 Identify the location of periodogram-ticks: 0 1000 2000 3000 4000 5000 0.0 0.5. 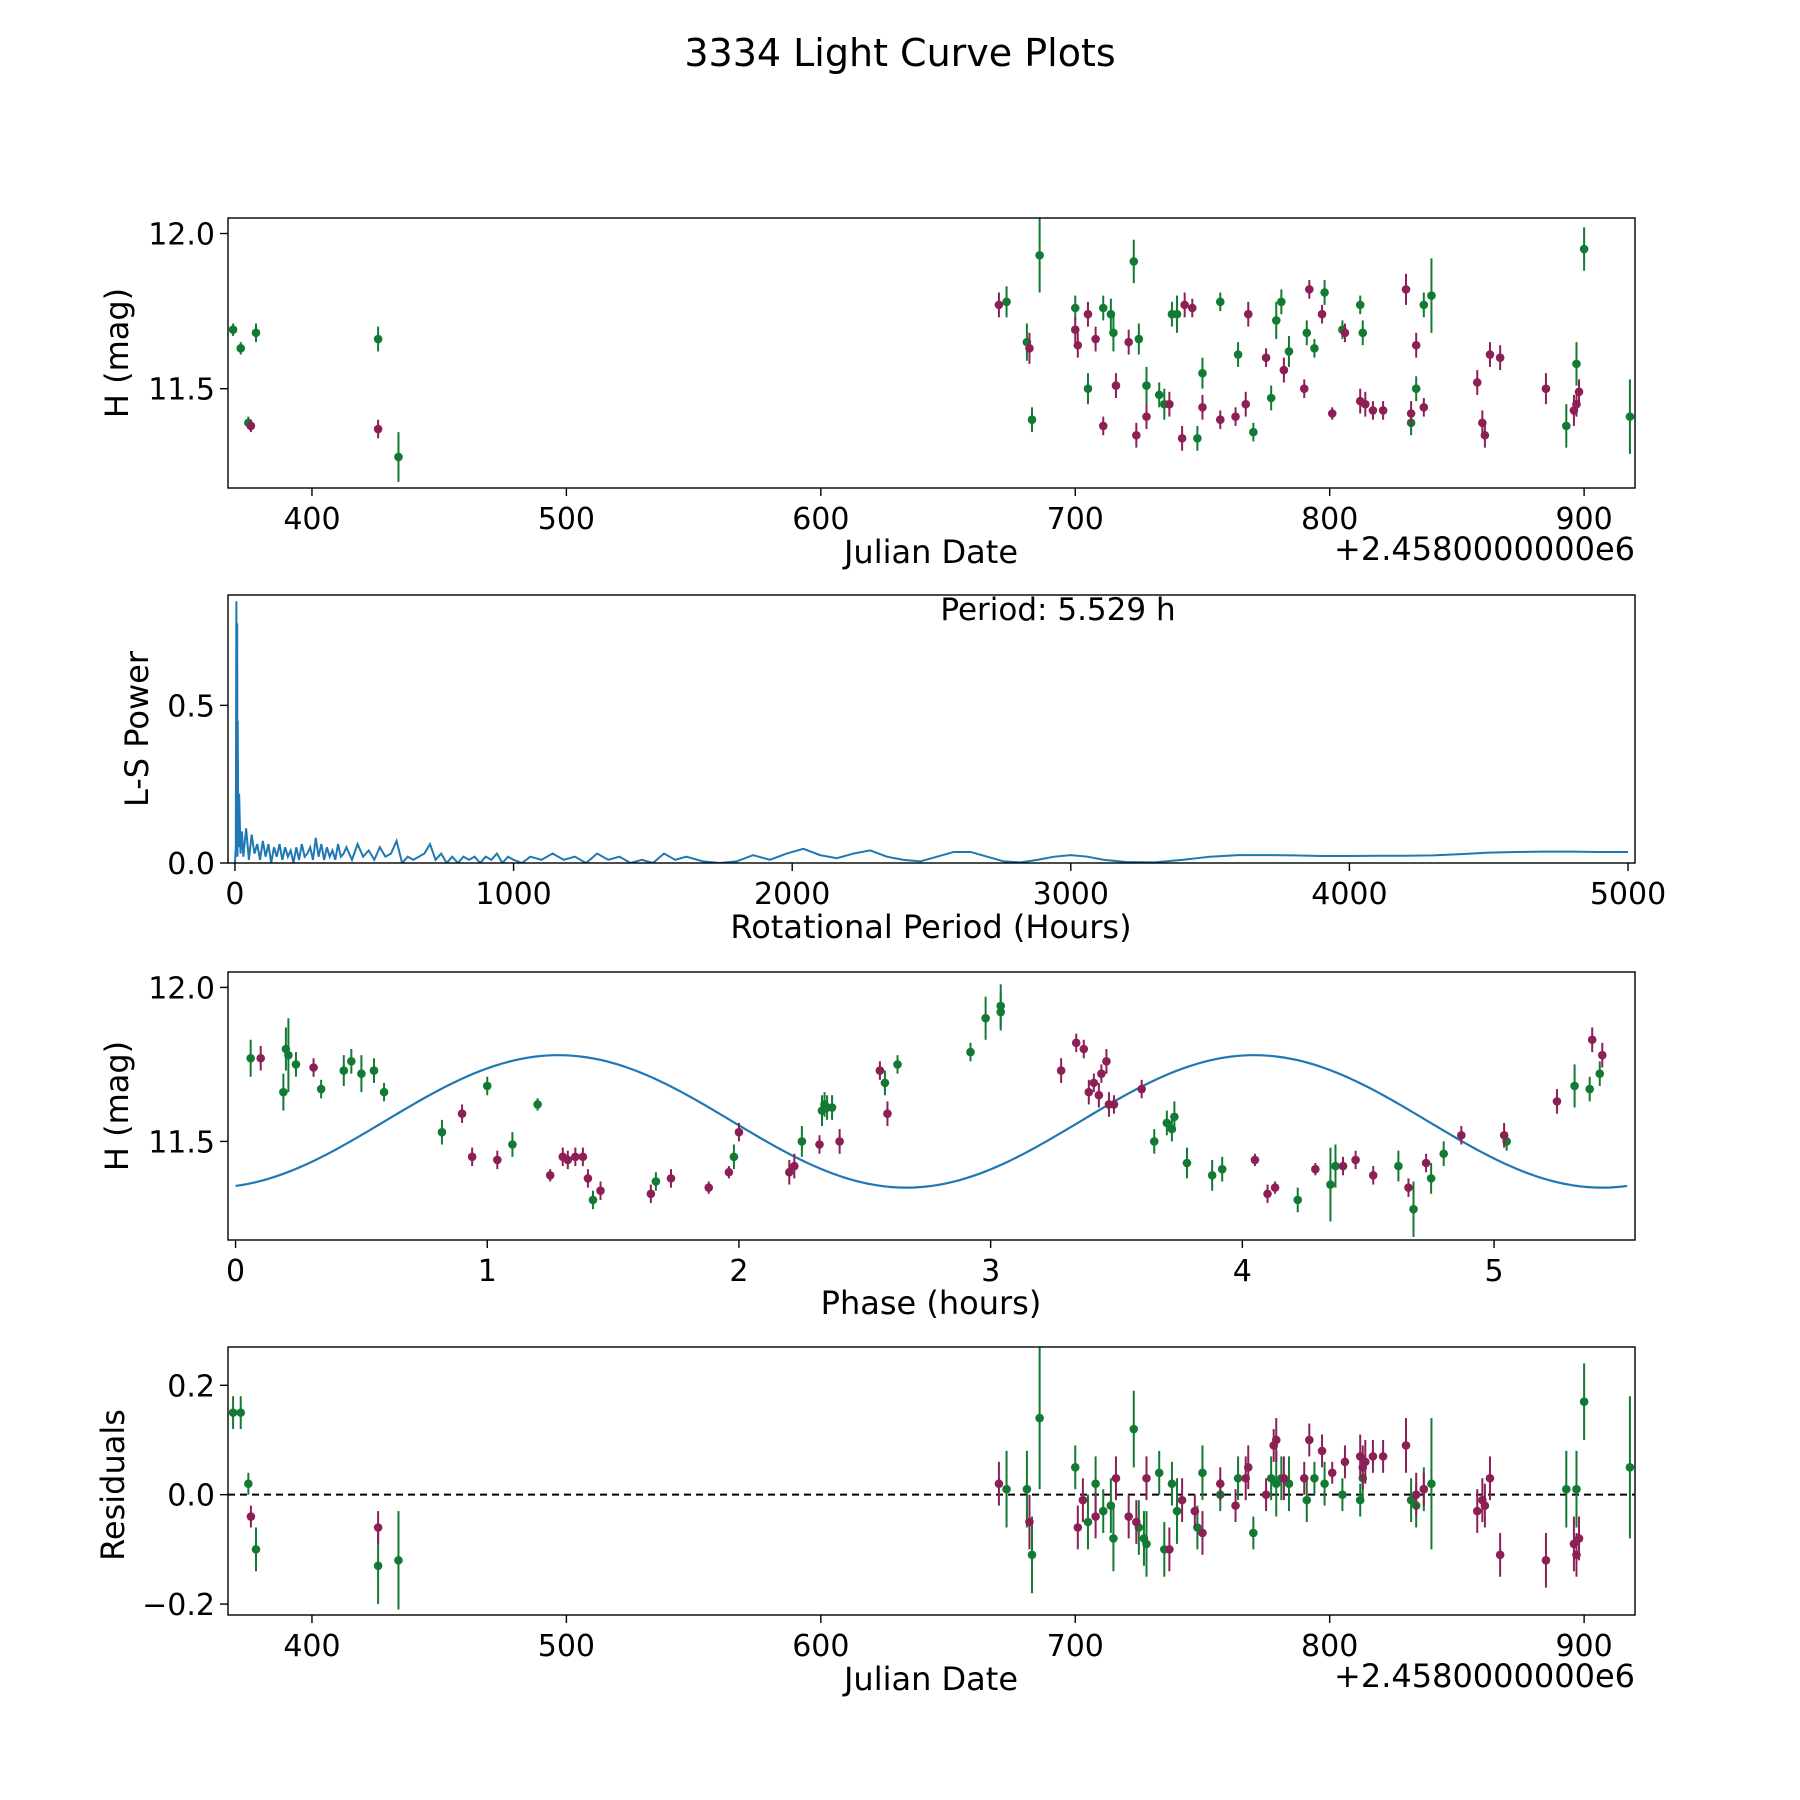
(916, 800).